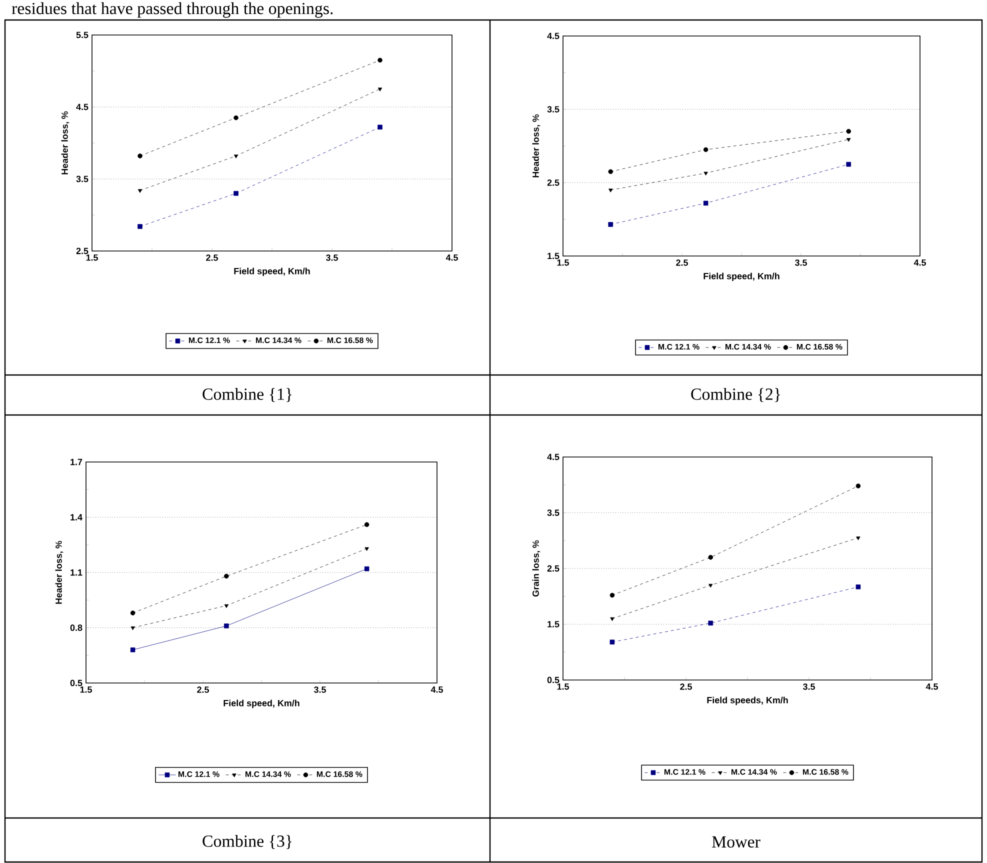 Image resolution: width=987 pixels, height=863 pixels. What do you see at coordinates (536, 568) in the screenshot?
I see `y-axis-title: Grain loss, %` at bounding box center [536, 568].